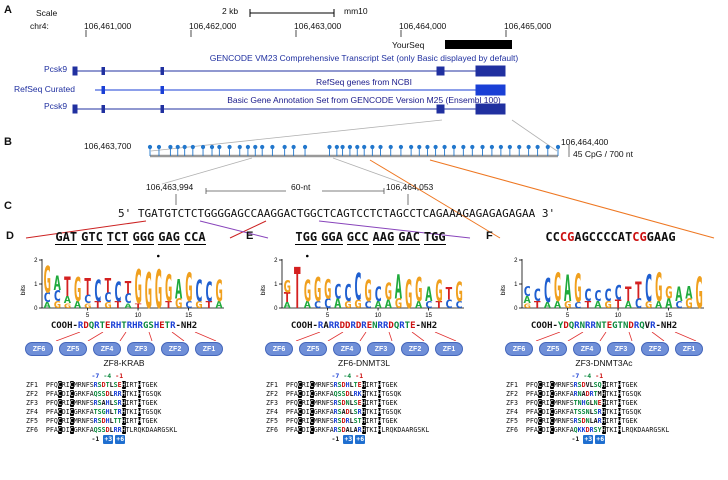 This screenshot has width=728, height=480. What do you see at coordinates (408, 45) in the screenshot?
I see `yourseq-label: YourSeq` at bounding box center [408, 45].